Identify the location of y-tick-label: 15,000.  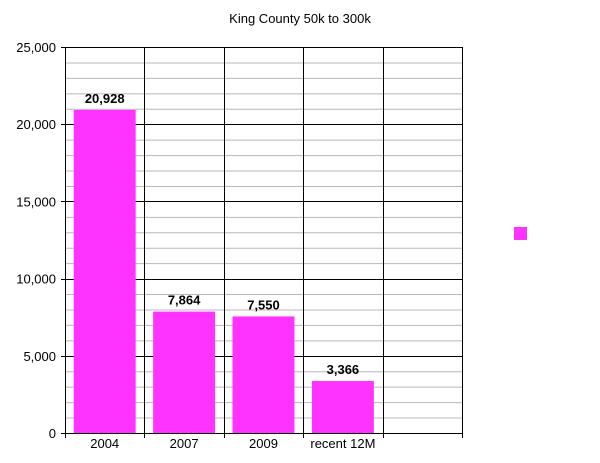
(36, 201).